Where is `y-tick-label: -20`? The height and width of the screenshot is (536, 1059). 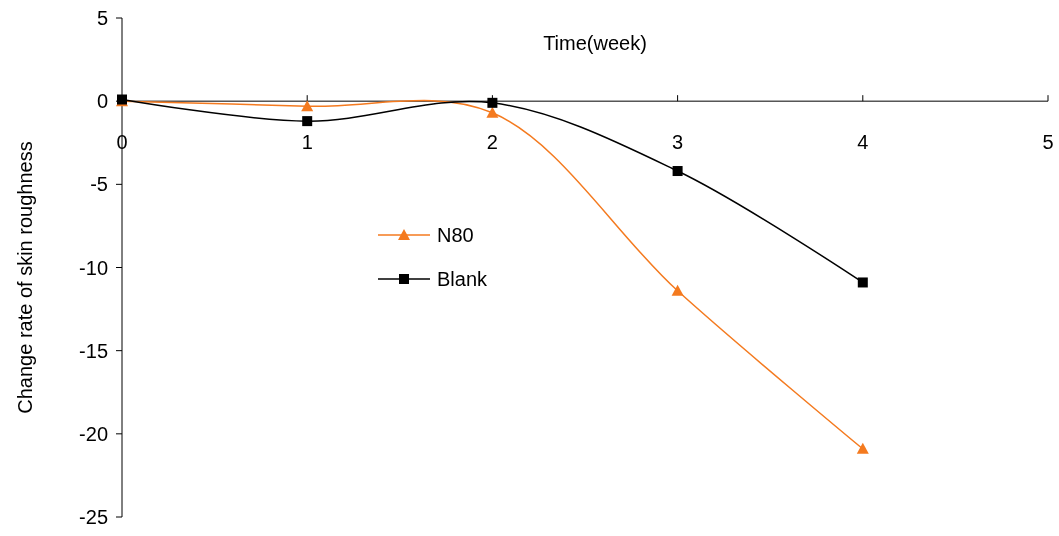 y-tick-label: -20 is located at coordinates (93, 433).